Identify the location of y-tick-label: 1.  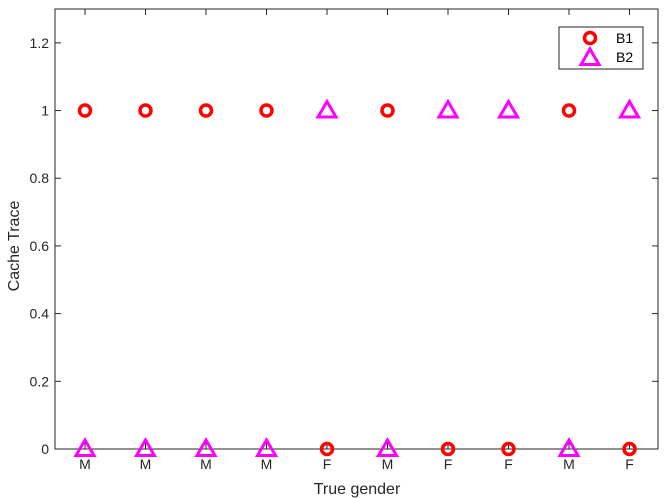
(45, 111).